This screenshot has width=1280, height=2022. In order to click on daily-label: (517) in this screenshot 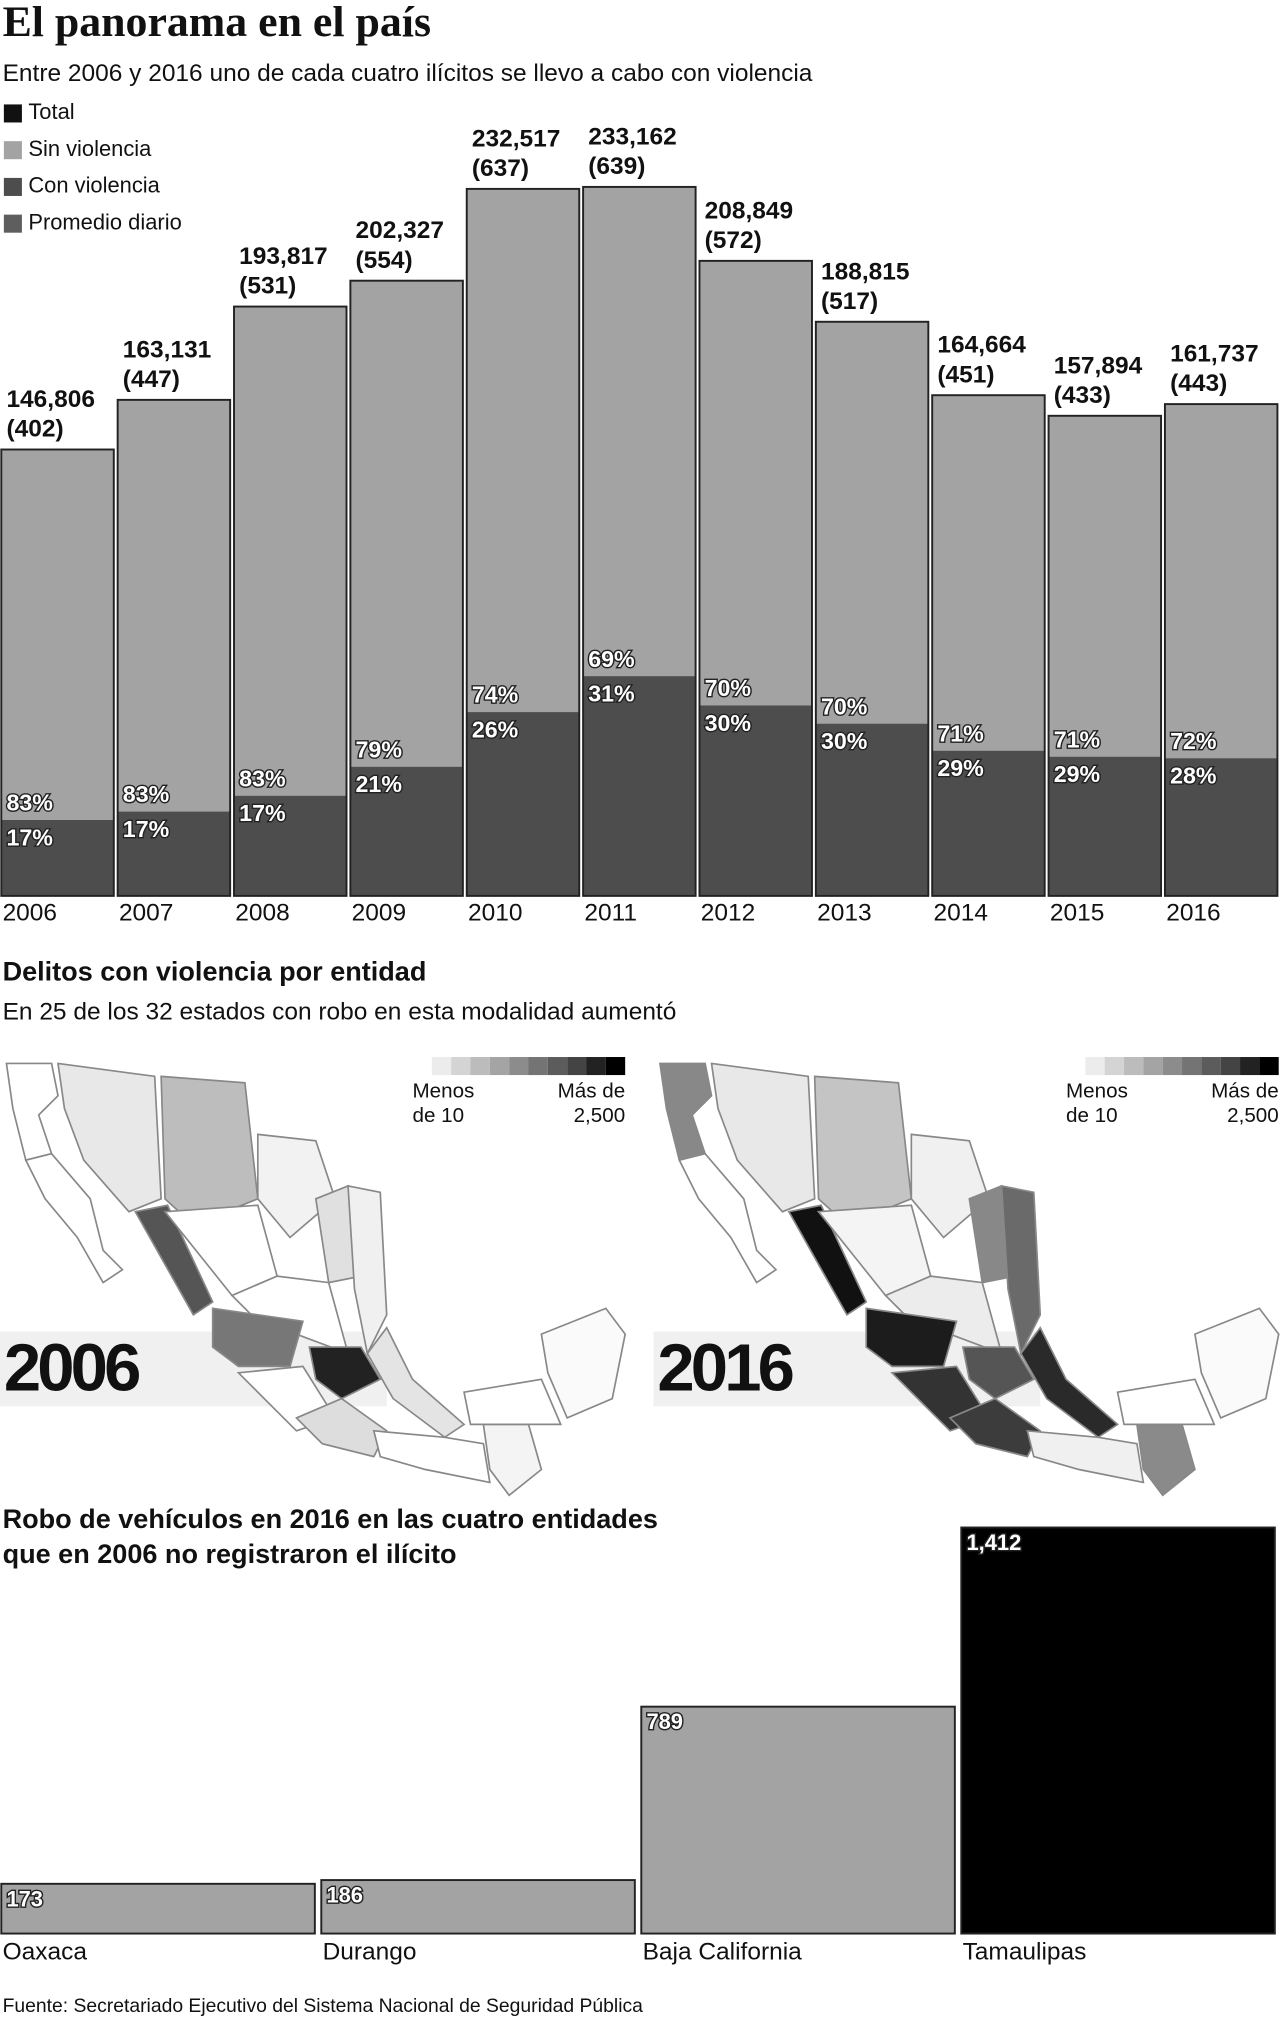, I will do `click(849, 301)`.